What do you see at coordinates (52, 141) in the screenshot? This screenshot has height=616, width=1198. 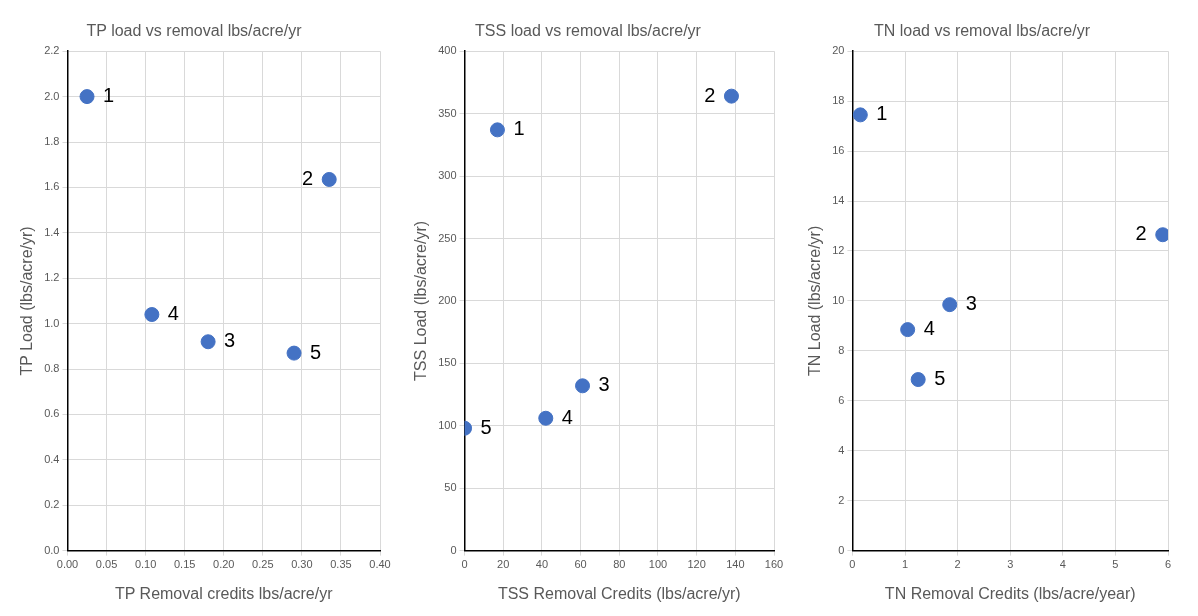 I see `y-tick-label: 1.8` at bounding box center [52, 141].